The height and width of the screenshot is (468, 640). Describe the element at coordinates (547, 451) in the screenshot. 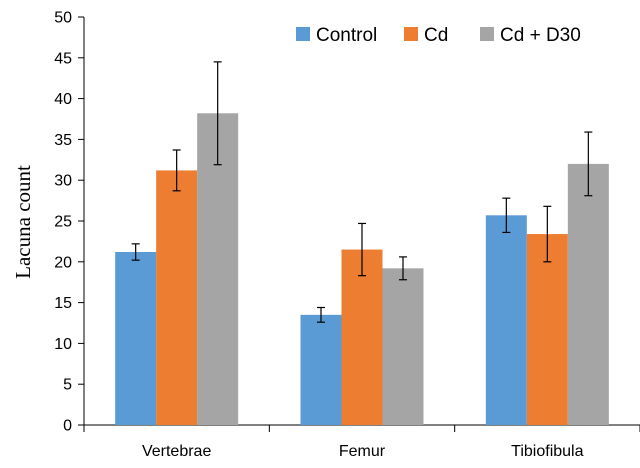

I see `x-tick-label: Tibiofibula` at that location.